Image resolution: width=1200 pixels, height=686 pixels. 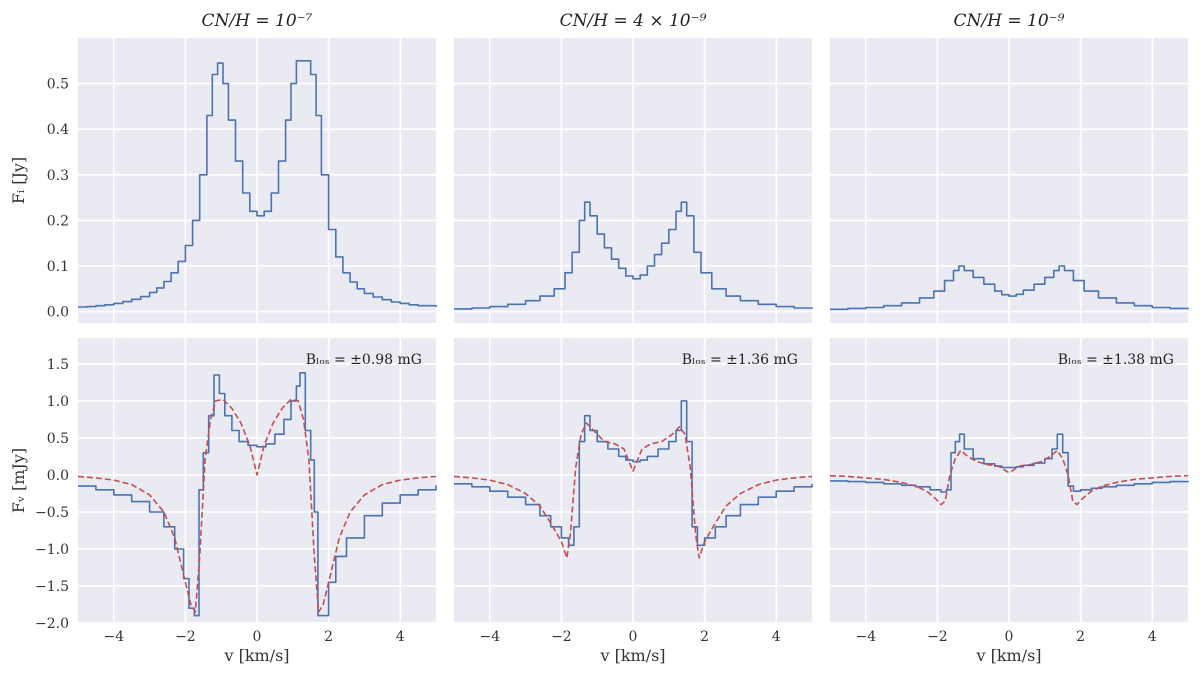 What do you see at coordinates (52, 550) in the screenshot?
I see `y-tick-label: −1.0` at bounding box center [52, 550].